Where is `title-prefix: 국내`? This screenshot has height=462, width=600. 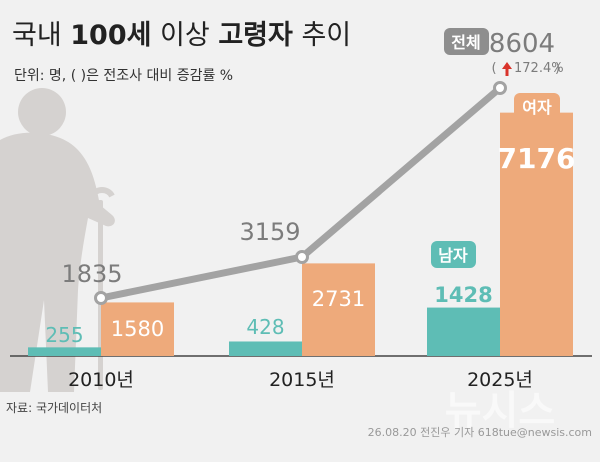
title-prefix: 국내 is located at coordinates (41, 35).